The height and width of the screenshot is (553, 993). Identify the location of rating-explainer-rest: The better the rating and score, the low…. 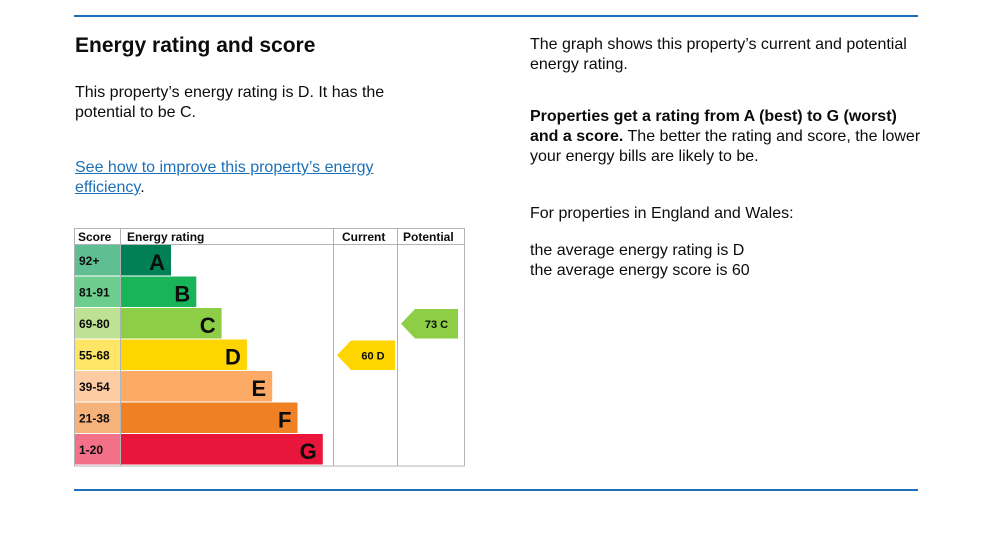
(725, 146).